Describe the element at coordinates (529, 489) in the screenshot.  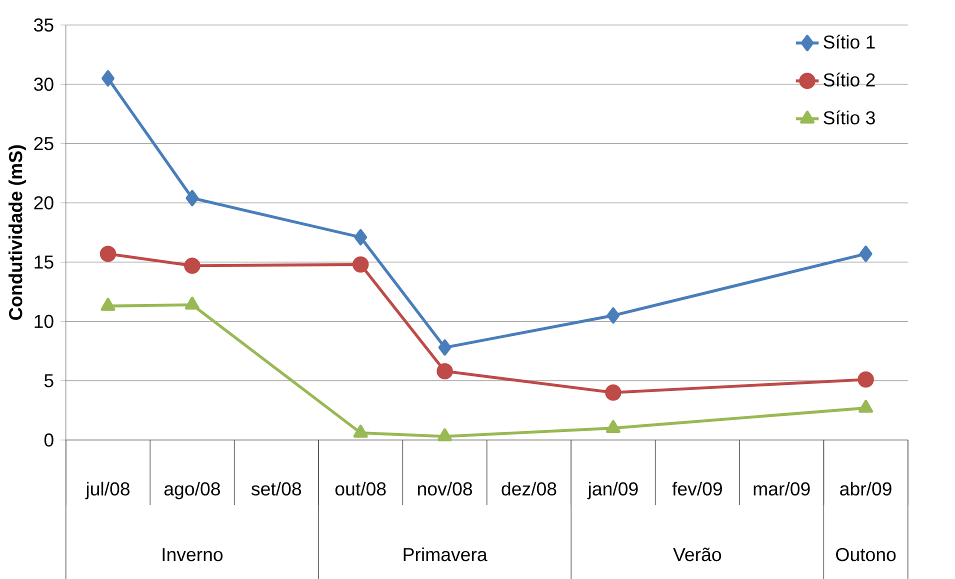
I see `x-tick-label: dez/08` at that location.